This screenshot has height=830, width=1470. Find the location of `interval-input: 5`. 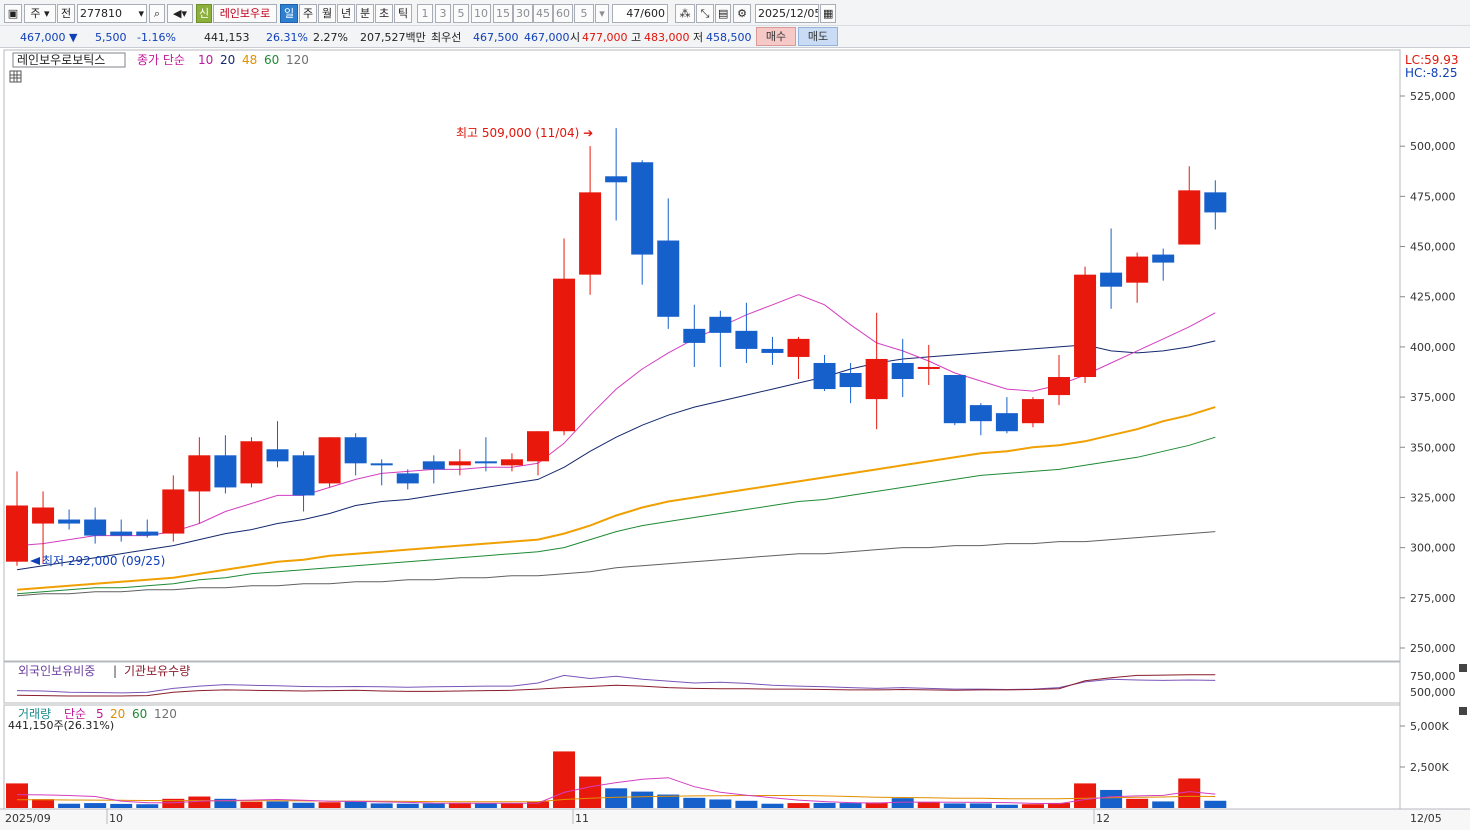

interval-input: 5 is located at coordinates (584, 13).